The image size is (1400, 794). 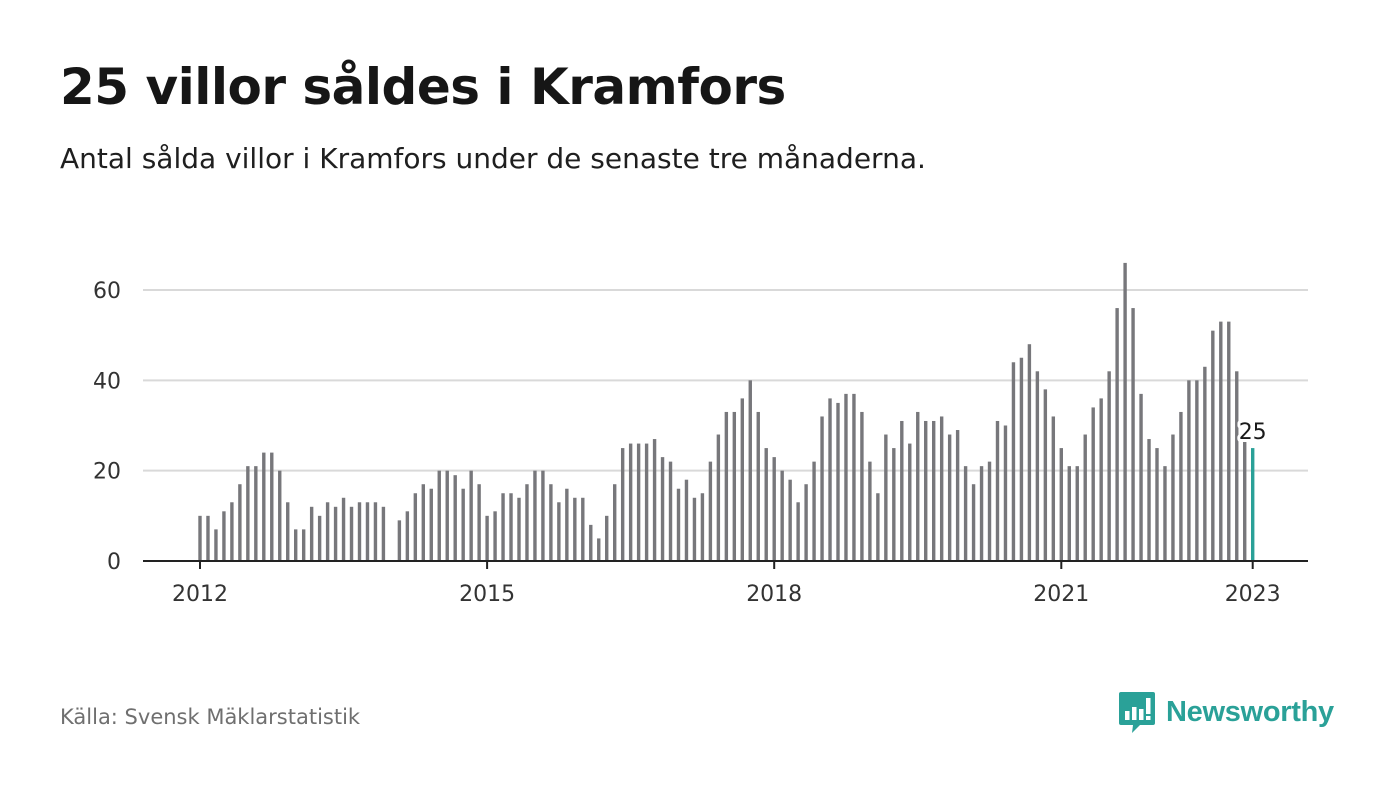 What do you see at coordinates (107, 291) in the screenshot?
I see `y-tick-label: 60` at bounding box center [107, 291].